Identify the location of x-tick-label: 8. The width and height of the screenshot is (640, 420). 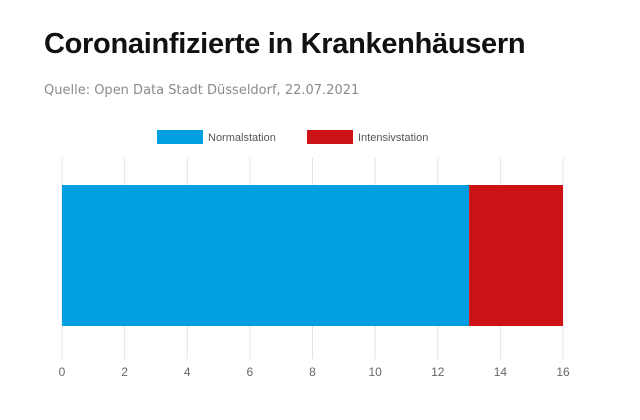
(312, 372).